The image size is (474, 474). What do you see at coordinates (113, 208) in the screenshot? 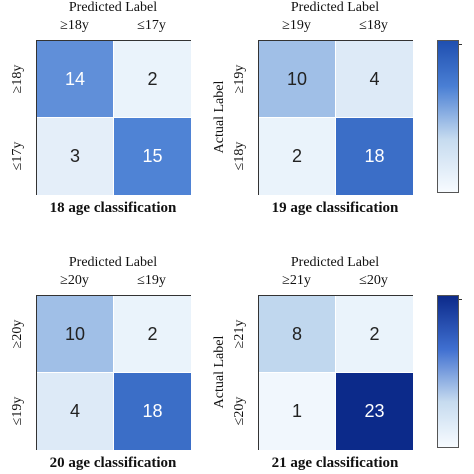
I see `chart-caption: 18 age classification` at bounding box center [113, 208].